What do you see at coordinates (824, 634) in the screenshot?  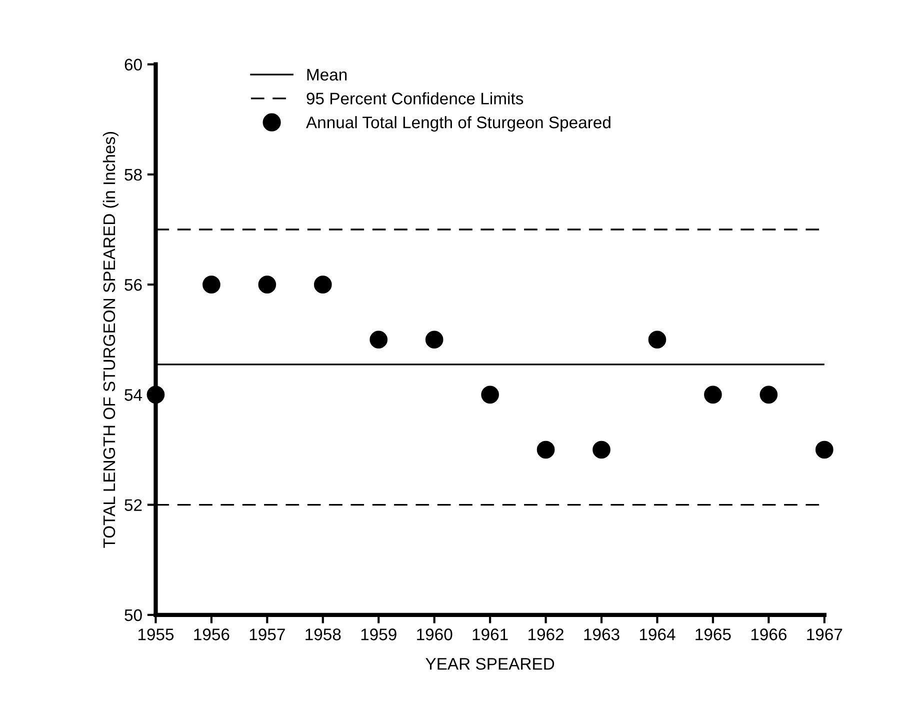 I see `x-tick-label: 1967` at bounding box center [824, 634].